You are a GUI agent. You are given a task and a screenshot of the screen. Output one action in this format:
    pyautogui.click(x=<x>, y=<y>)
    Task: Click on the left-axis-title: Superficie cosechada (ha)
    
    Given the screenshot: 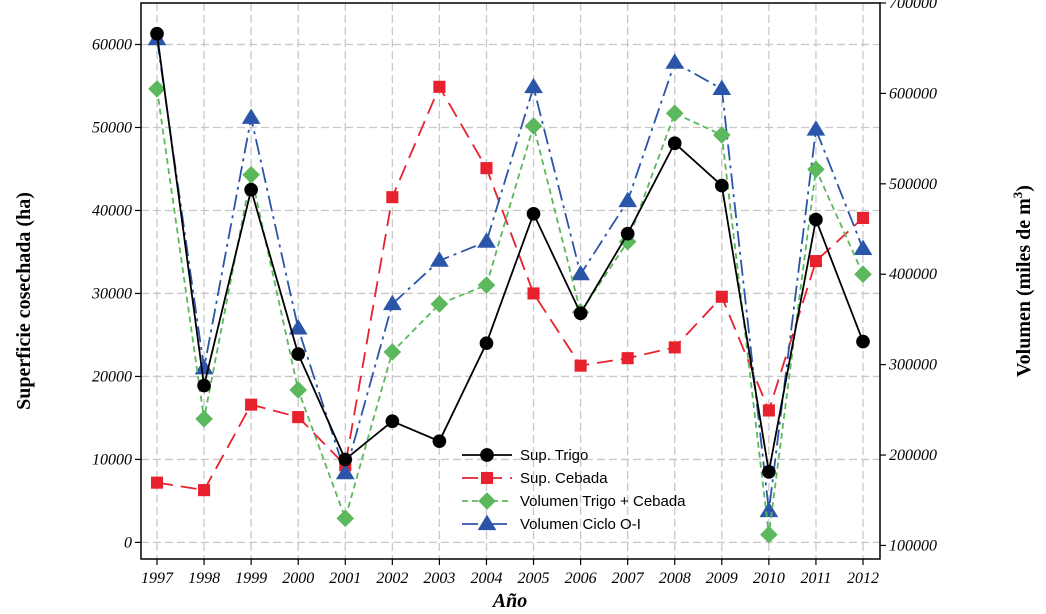 What is the action you would take?
    pyautogui.click(x=24, y=301)
    